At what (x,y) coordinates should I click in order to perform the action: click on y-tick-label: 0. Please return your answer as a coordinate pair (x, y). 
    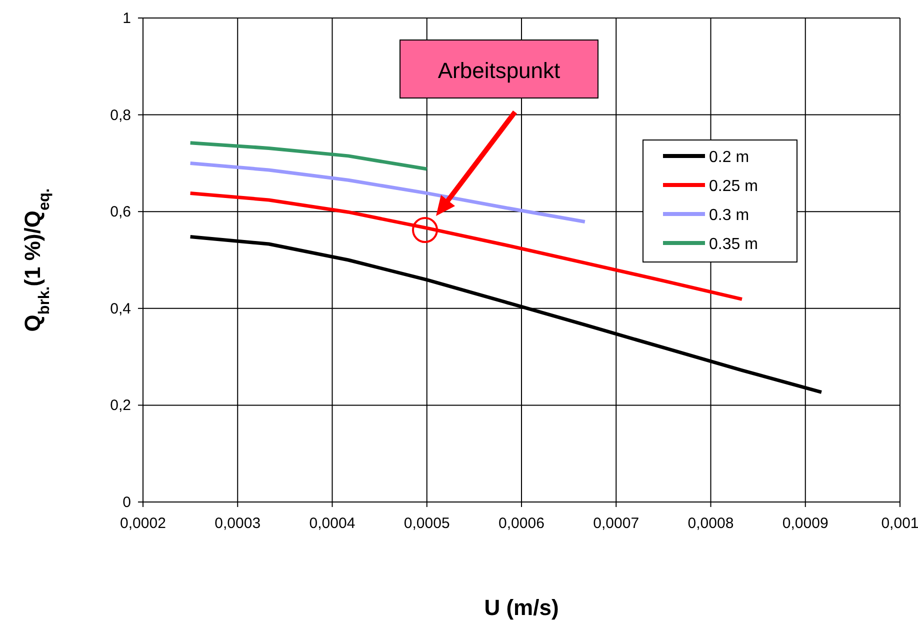
    Looking at the image, I should click on (126, 502).